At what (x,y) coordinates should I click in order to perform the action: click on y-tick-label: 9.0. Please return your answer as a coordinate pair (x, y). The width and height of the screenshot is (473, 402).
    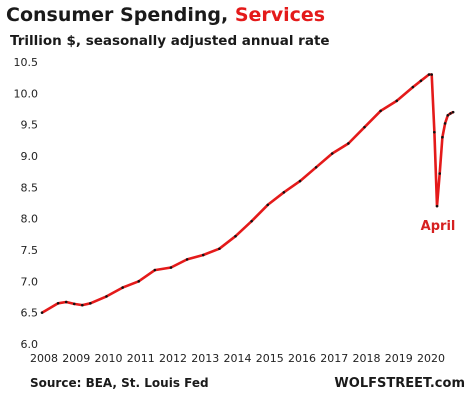
    Looking at the image, I should click on (30, 156).